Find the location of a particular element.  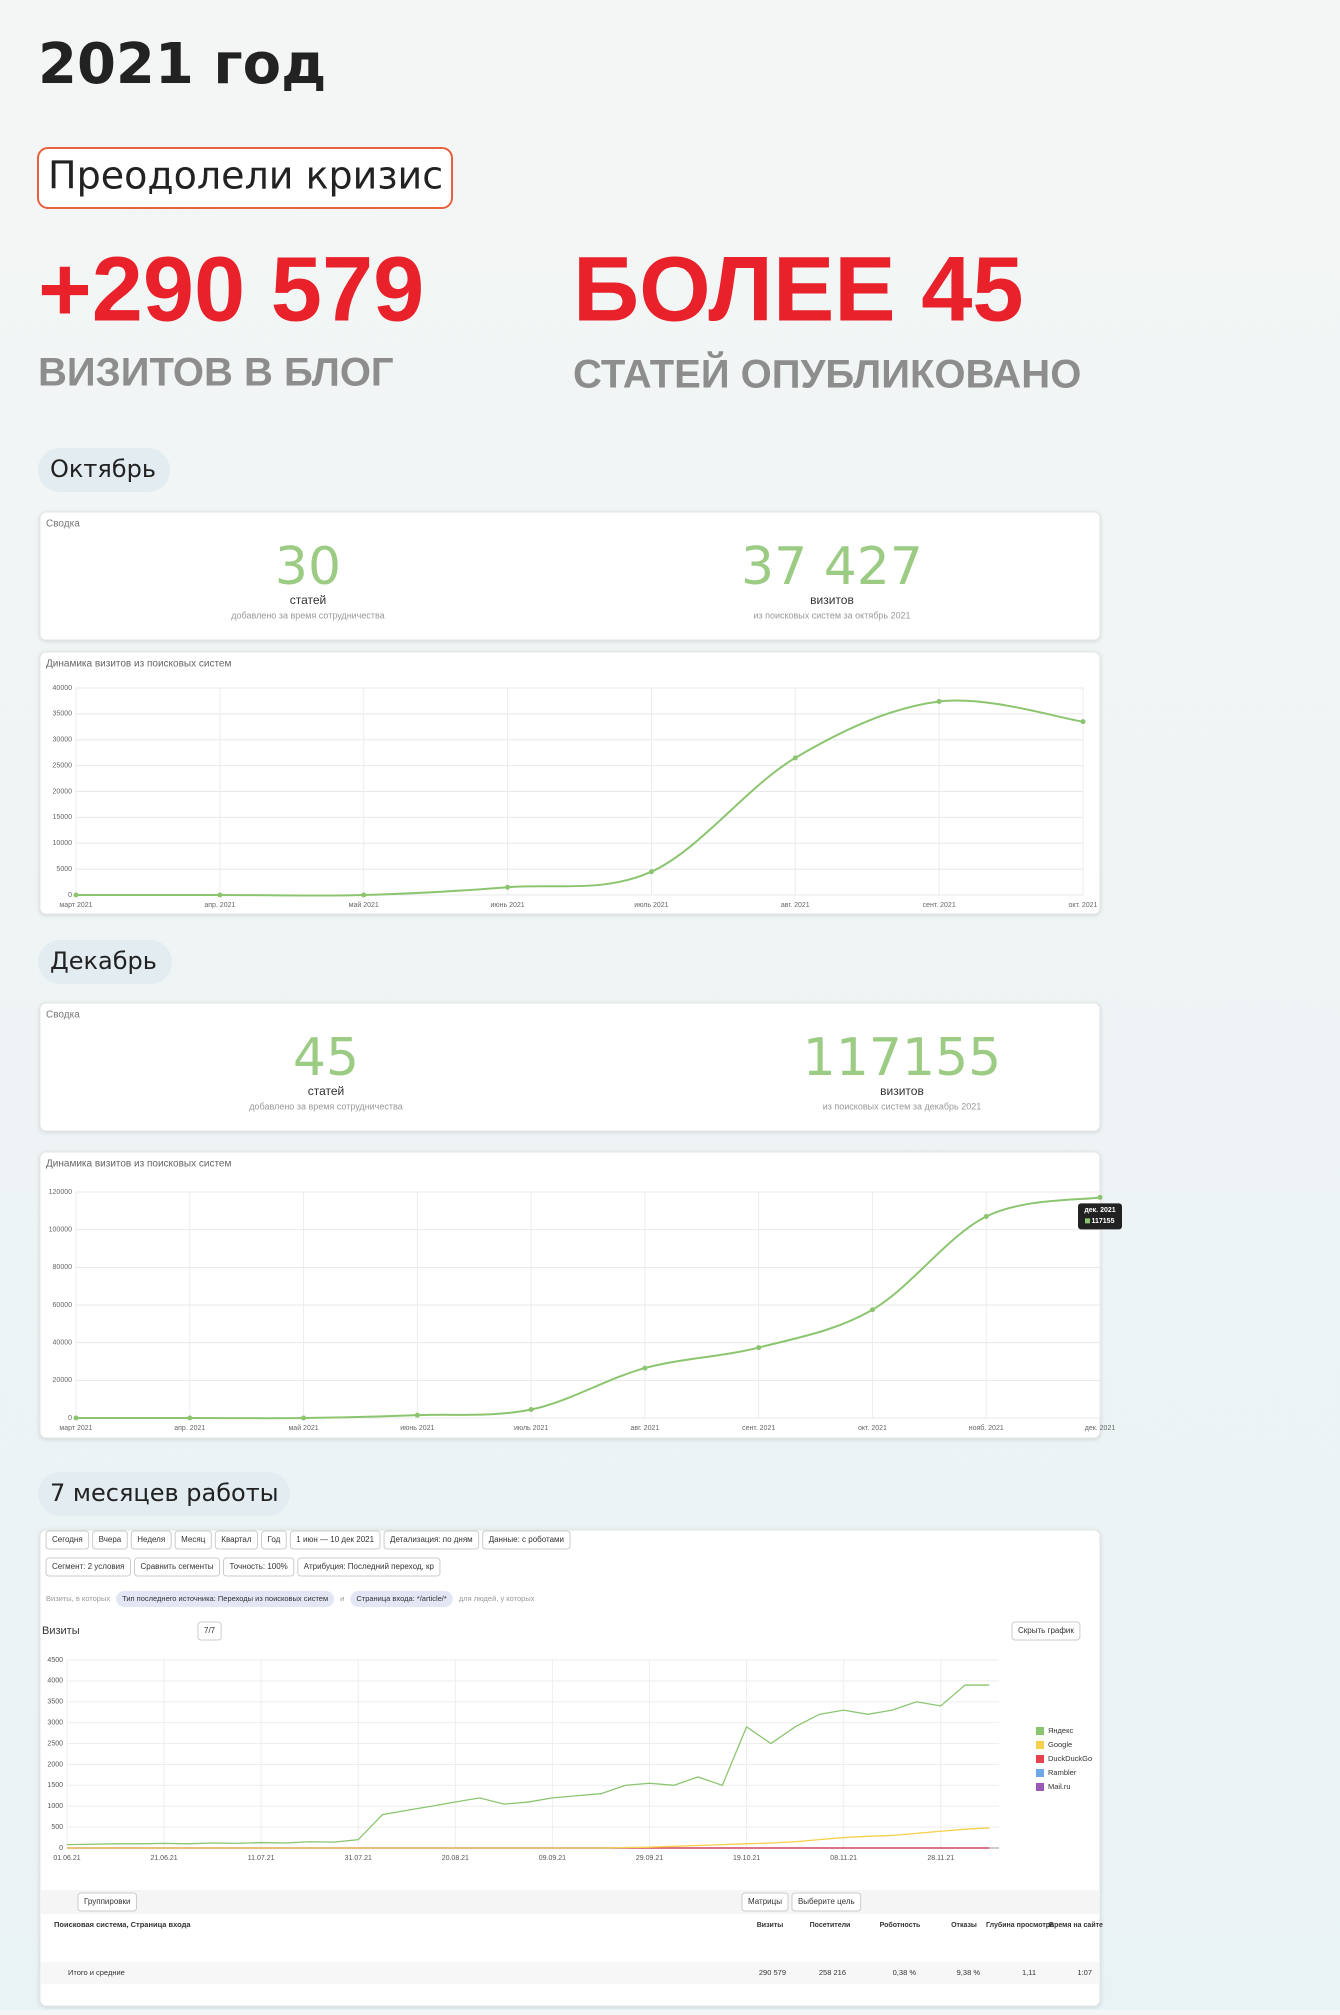

x-tick-label: дек. 2021 is located at coordinates (1100, 1428).